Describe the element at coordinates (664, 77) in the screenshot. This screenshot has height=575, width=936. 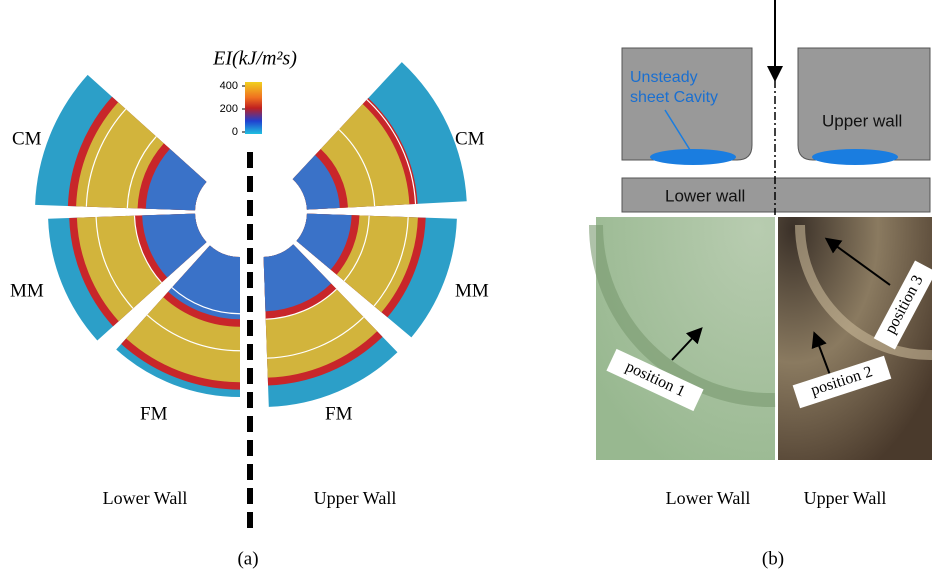
I see `callout: Unsteady` at that location.